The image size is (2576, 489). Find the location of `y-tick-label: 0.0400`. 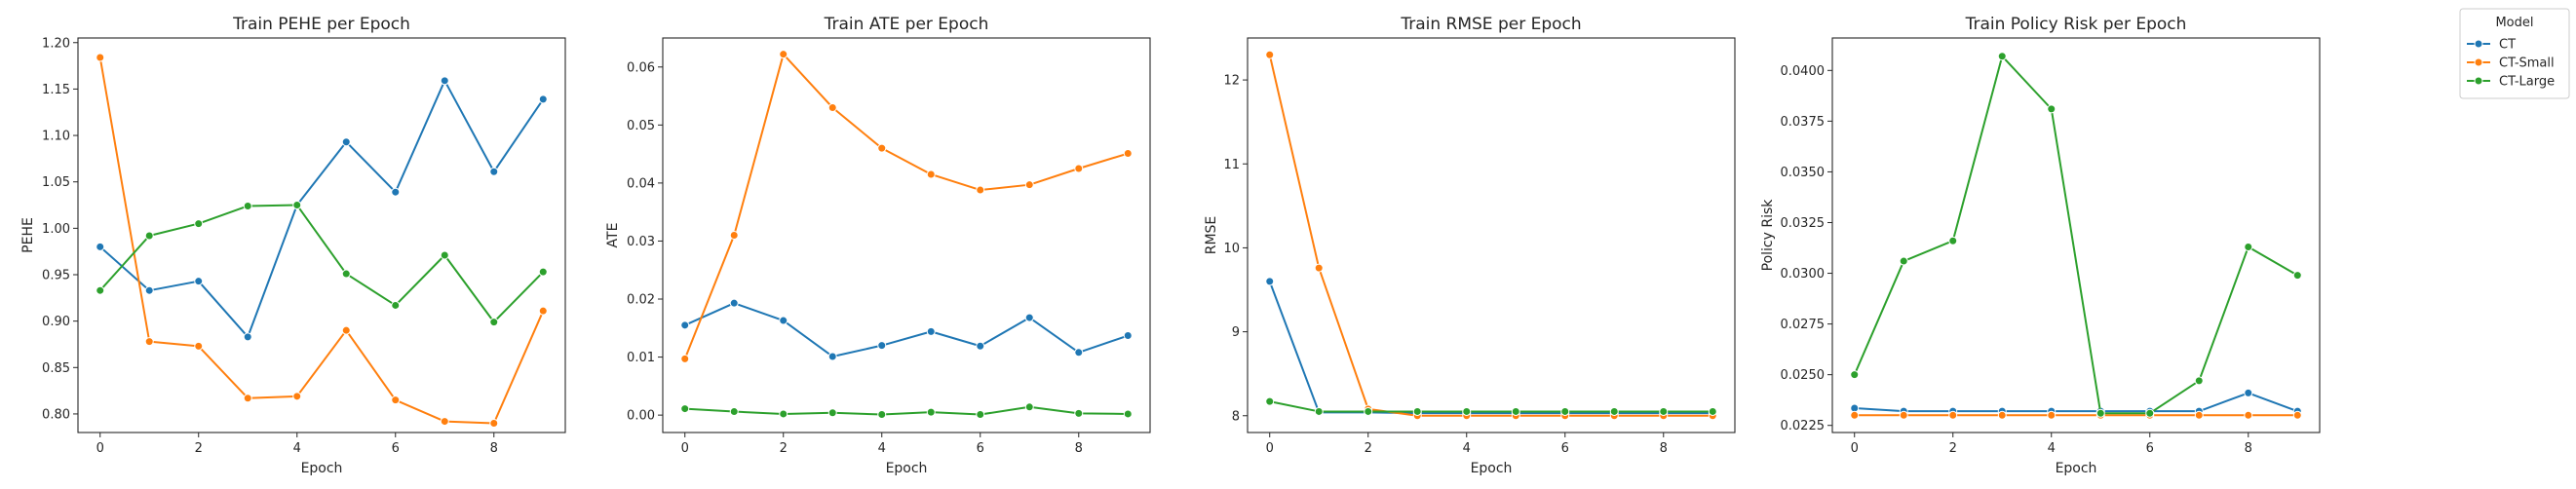

y-tick-label: 0.0400 is located at coordinates (1803, 71).